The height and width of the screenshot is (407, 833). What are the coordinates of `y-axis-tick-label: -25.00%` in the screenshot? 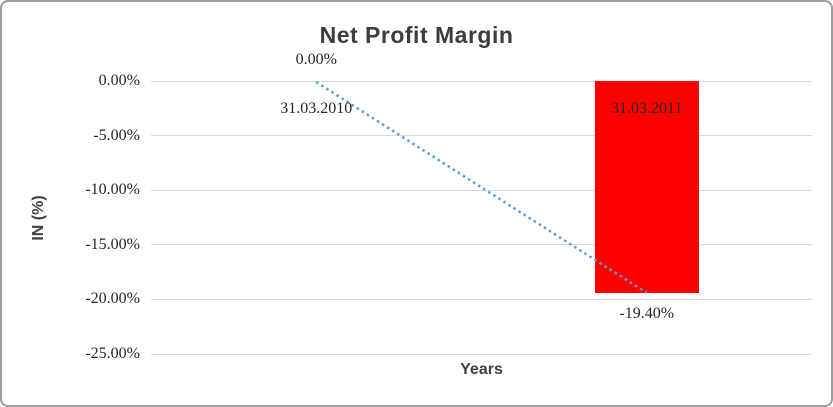 It's located at (112, 353).